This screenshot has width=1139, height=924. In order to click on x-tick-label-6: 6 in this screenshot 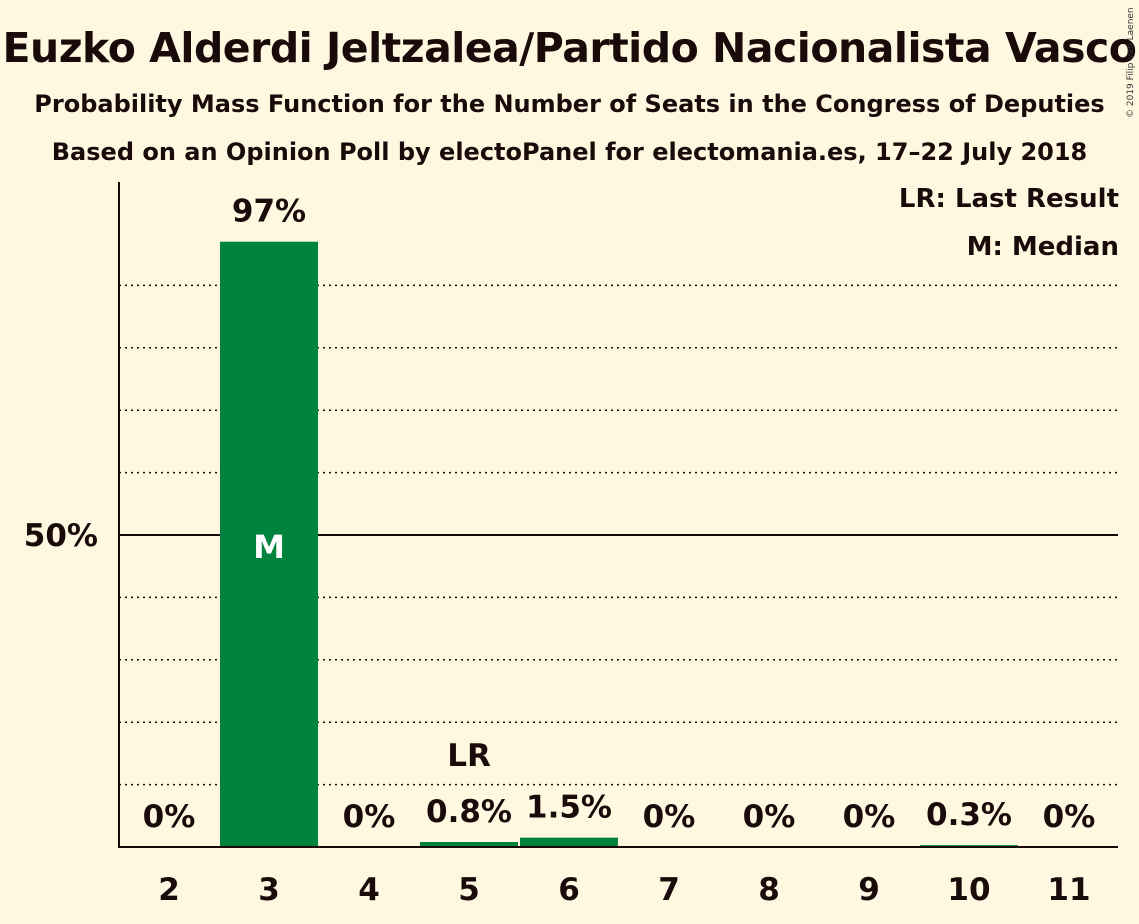, I will do `click(569, 890)`.